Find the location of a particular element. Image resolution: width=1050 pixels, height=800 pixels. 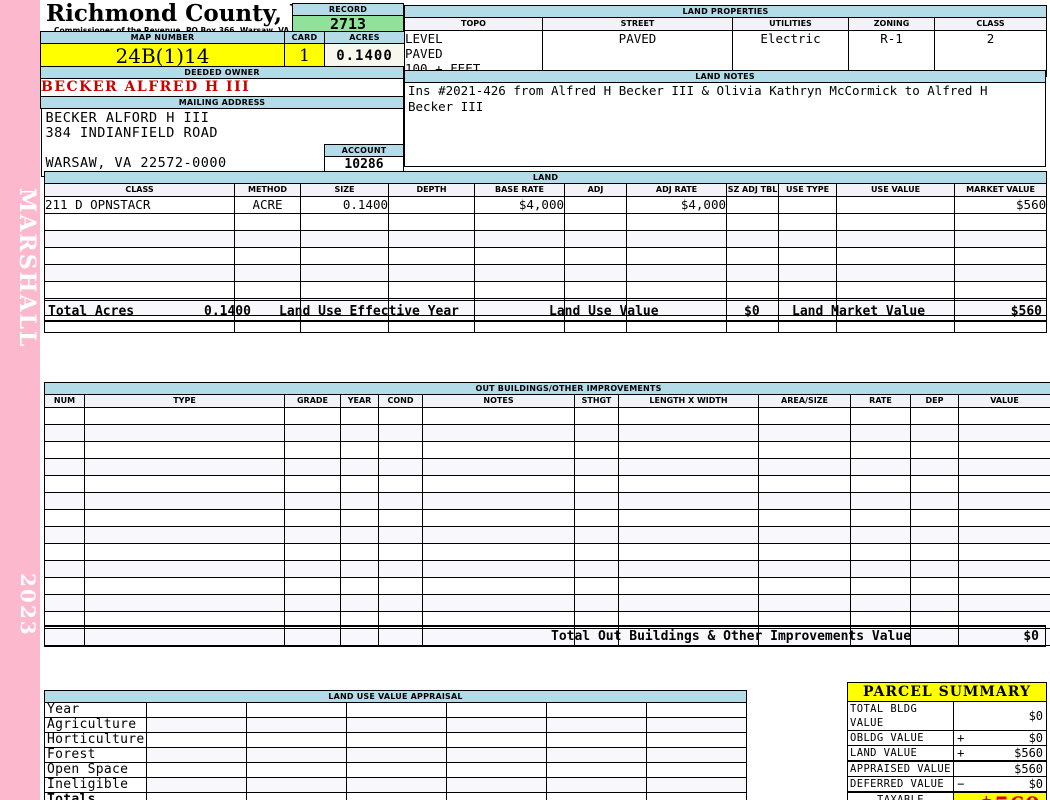

column-header-sz-adj-tbl: SZ ADJ TBL is located at coordinates (752, 190).